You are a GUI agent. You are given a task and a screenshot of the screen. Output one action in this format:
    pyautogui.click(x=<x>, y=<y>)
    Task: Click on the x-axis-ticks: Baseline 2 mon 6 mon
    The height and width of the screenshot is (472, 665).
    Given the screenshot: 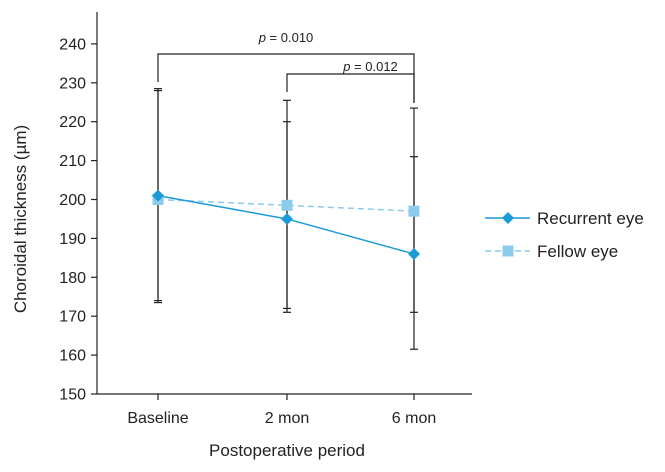 What is the action you would take?
    pyautogui.click(x=281, y=410)
    